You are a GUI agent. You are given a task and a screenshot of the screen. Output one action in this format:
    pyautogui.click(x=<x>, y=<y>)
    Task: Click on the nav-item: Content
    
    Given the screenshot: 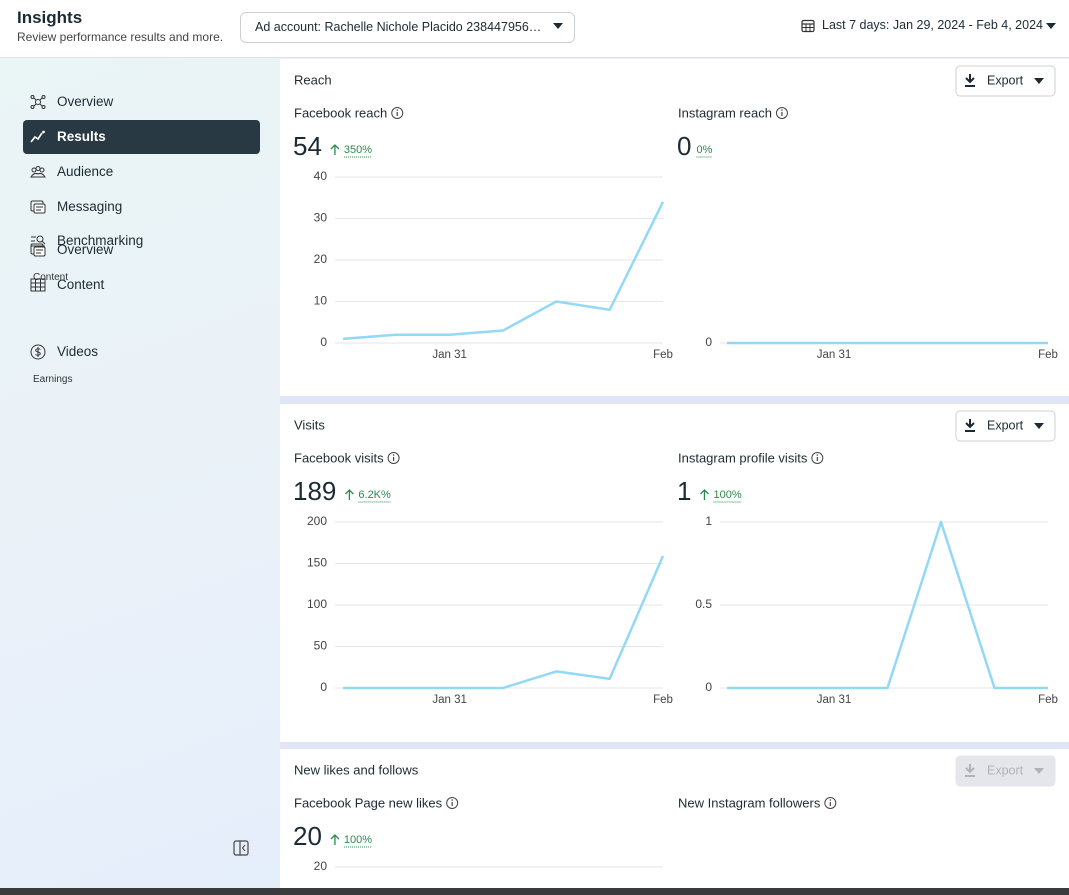 What is the action you would take?
    pyautogui.click(x=141, y=285)
    